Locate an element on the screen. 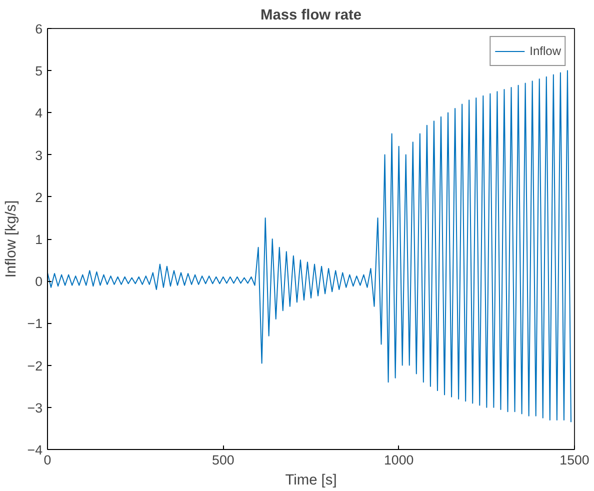 This screenshot has height=491, width=594. y-tick-label: 4 is located at coordinates (39, 113).